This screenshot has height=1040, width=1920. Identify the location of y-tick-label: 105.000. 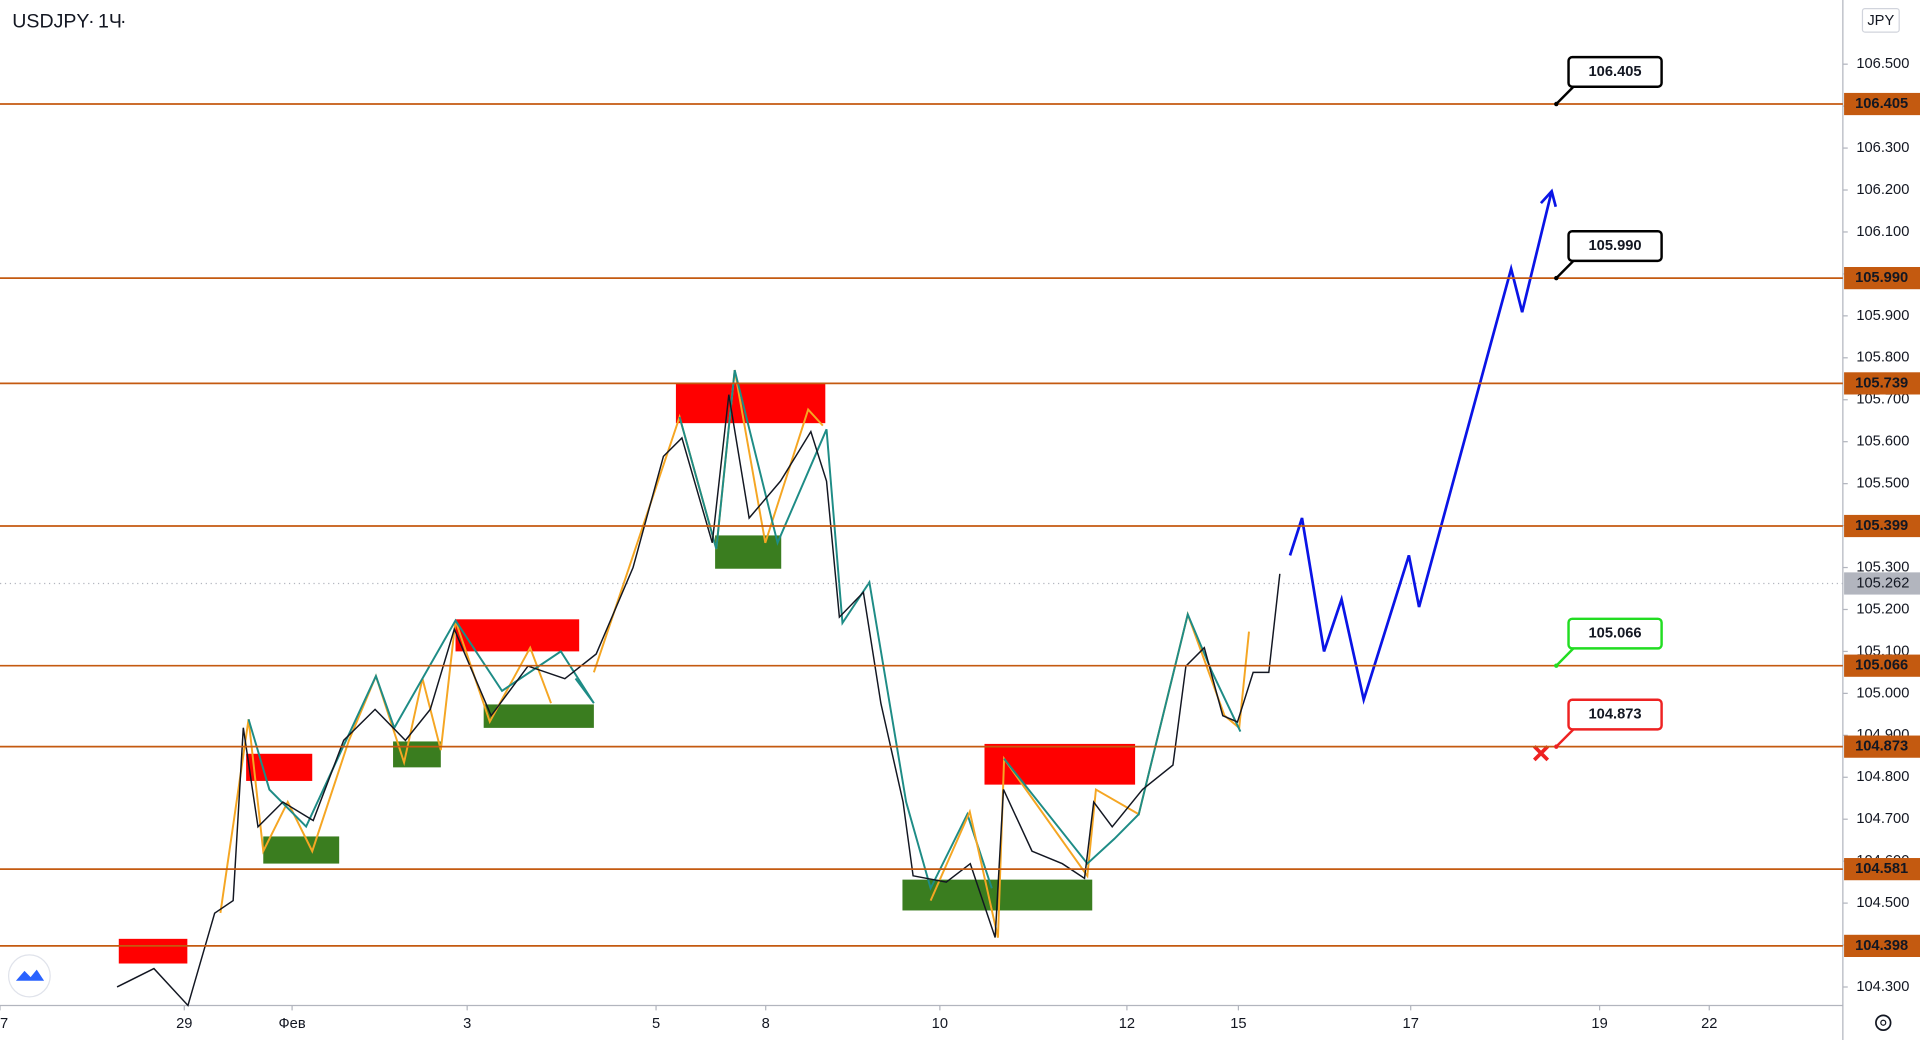
(1882, 693).